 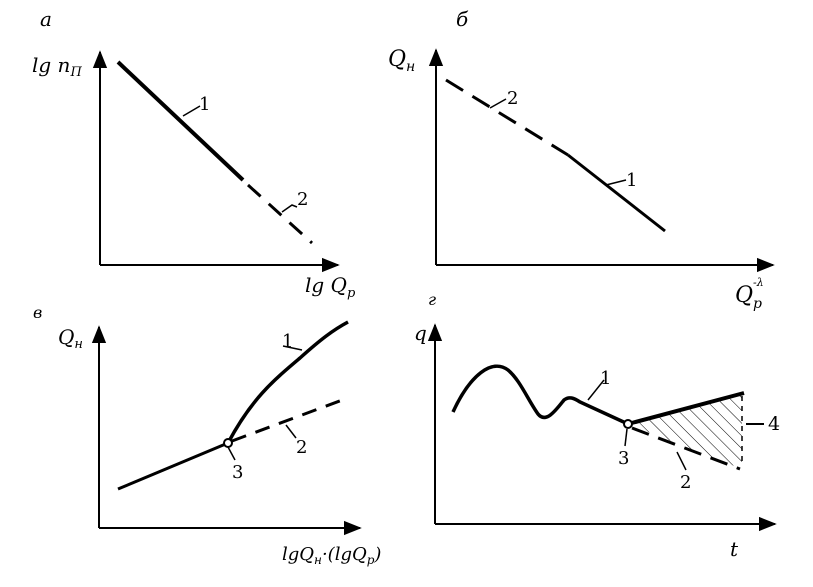 I want to click on panel-a-label-2: 2, so click(x=302, y=199).